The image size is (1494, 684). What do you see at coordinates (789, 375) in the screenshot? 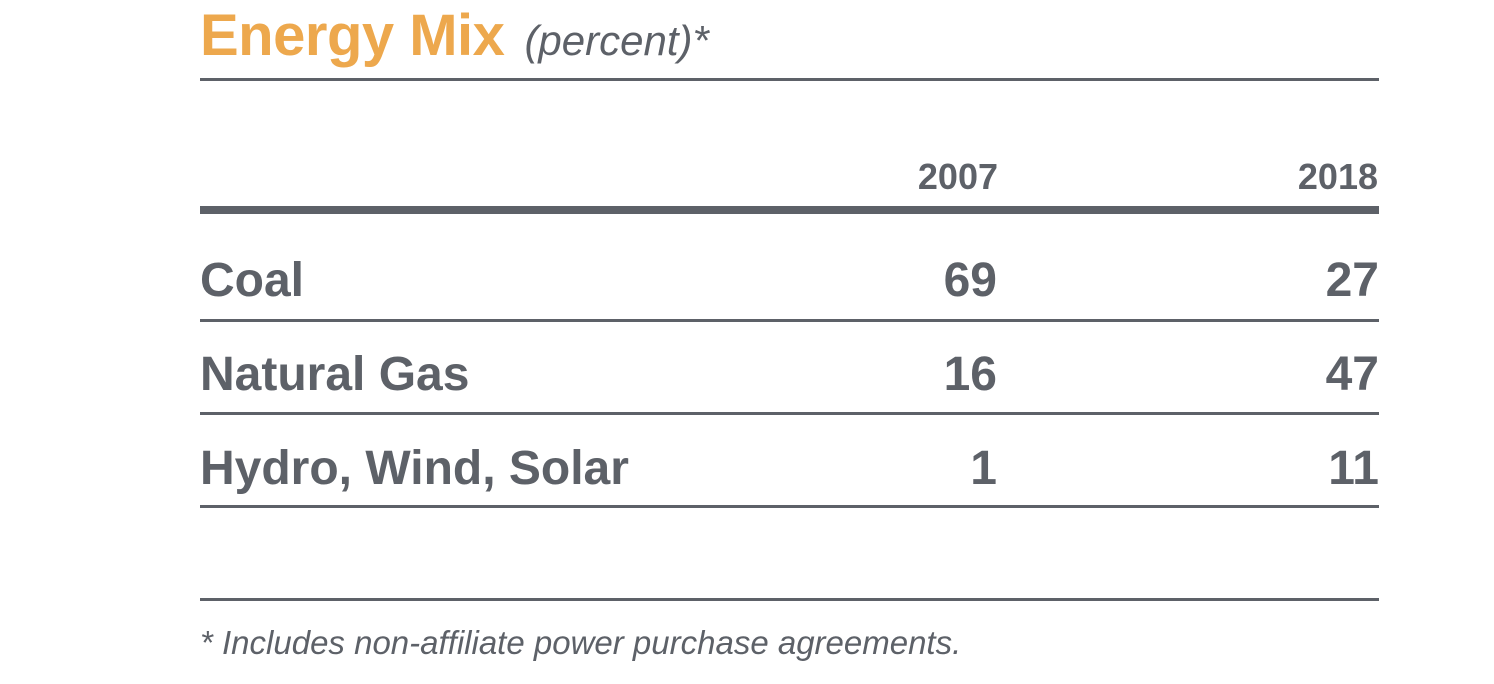
I see `table-row-natural-gas: Natural Gas 16 47` at bounding box center [789, 375].